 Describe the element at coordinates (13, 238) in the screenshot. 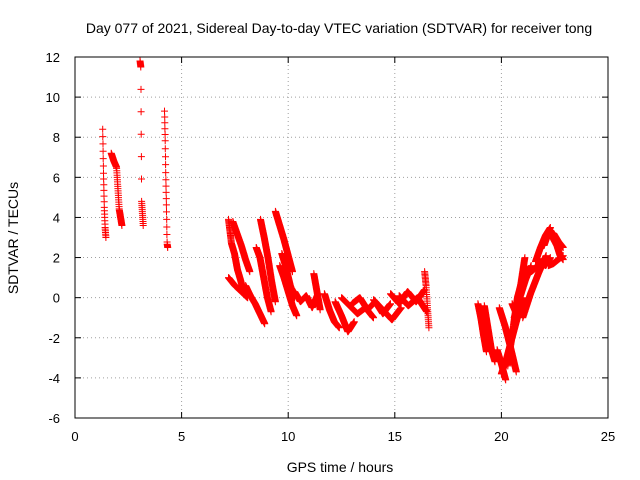

I see `y-axis-label: SDTVAR / TECUs` at that location.